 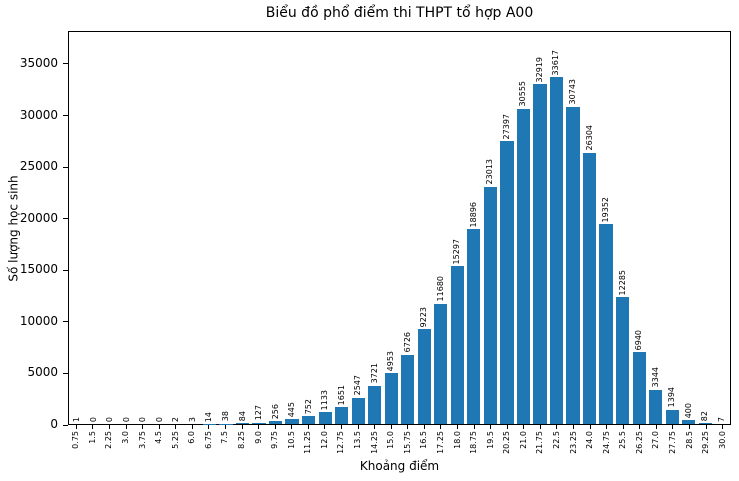 What do you see at coordinates (358, 440) in the screenshot?
I see `x-tick-label: 13.5` at bounding box center [358, 440].